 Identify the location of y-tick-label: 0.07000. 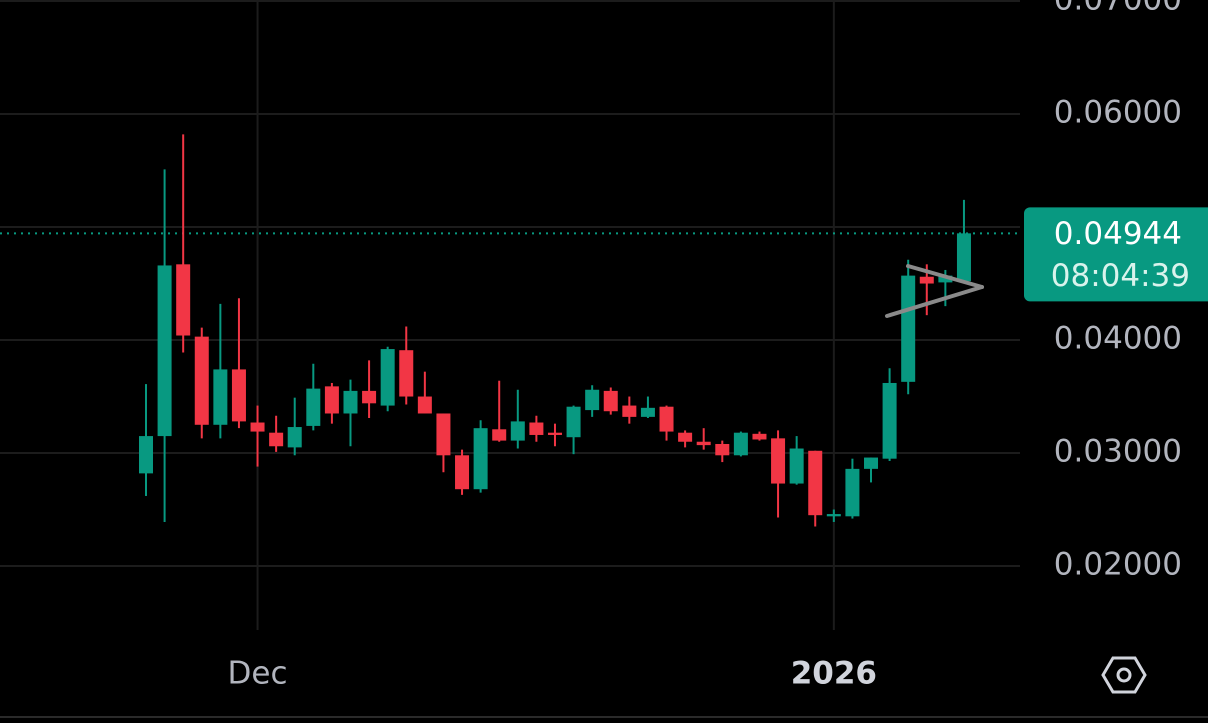
(1118, 9).